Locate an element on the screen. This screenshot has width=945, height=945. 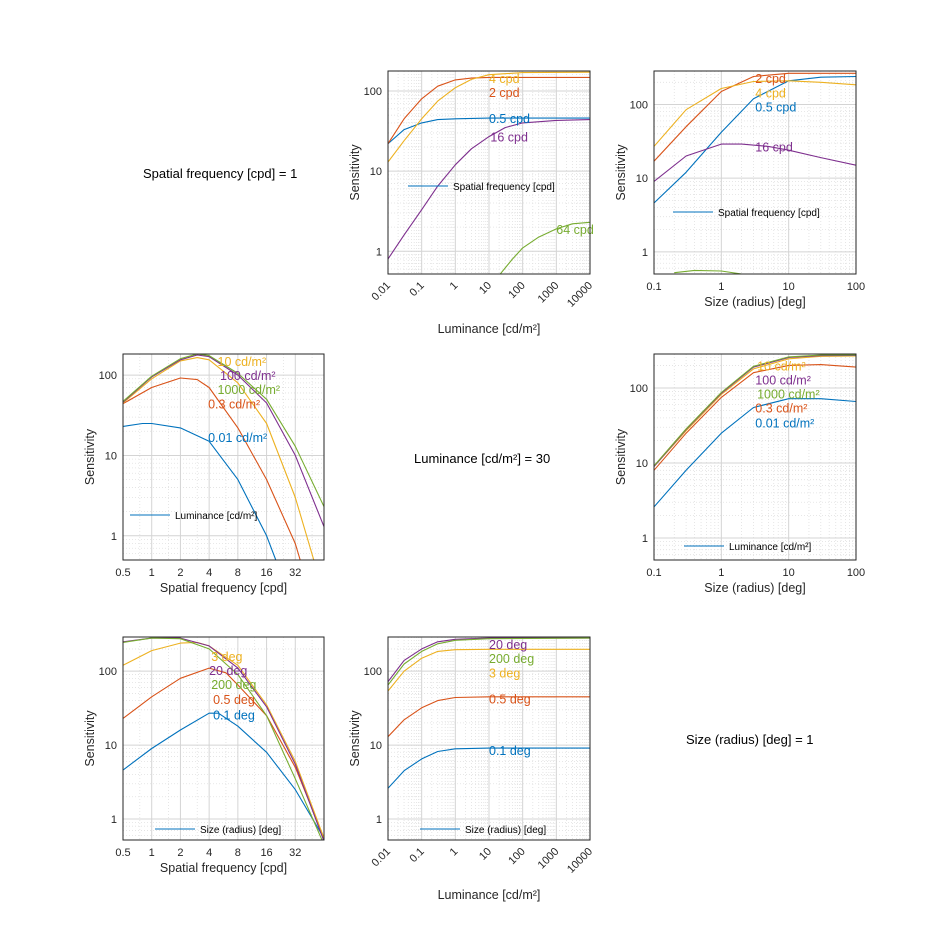
series-line-20-deg is located at coordinates (489, 660).